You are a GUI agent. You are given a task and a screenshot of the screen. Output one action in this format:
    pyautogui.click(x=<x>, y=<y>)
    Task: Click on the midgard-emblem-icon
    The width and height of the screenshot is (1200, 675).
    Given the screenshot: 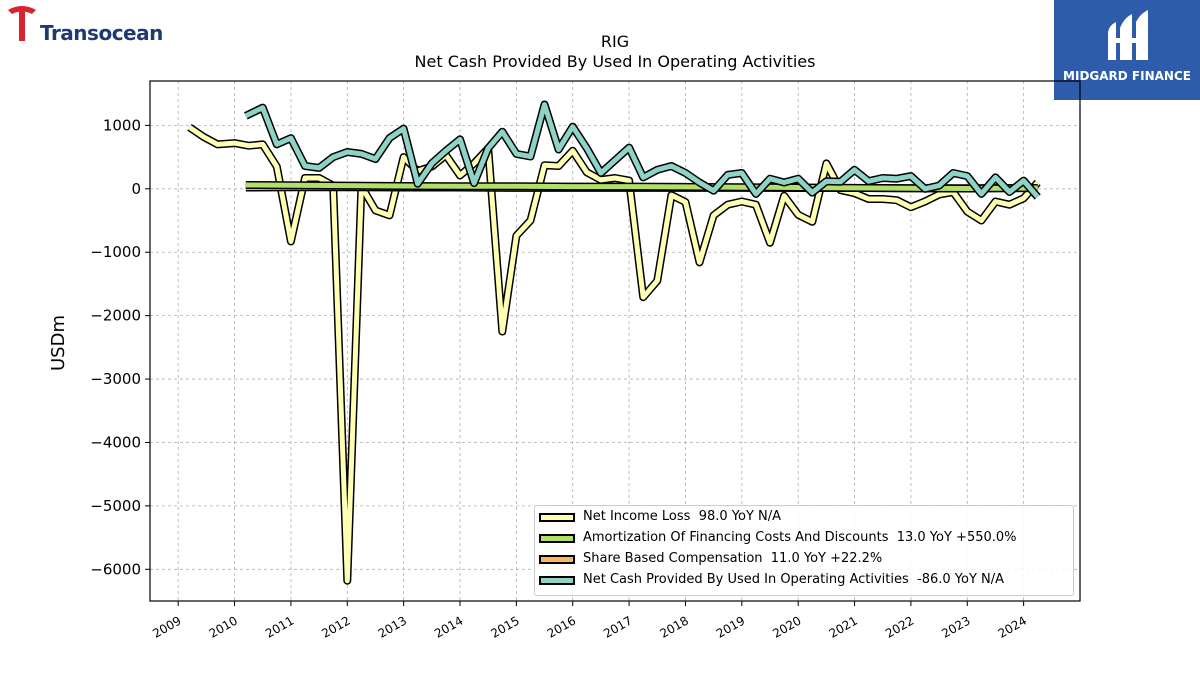 What is the action you would take?
    pyautogui.click(x=1128, y=35)
    